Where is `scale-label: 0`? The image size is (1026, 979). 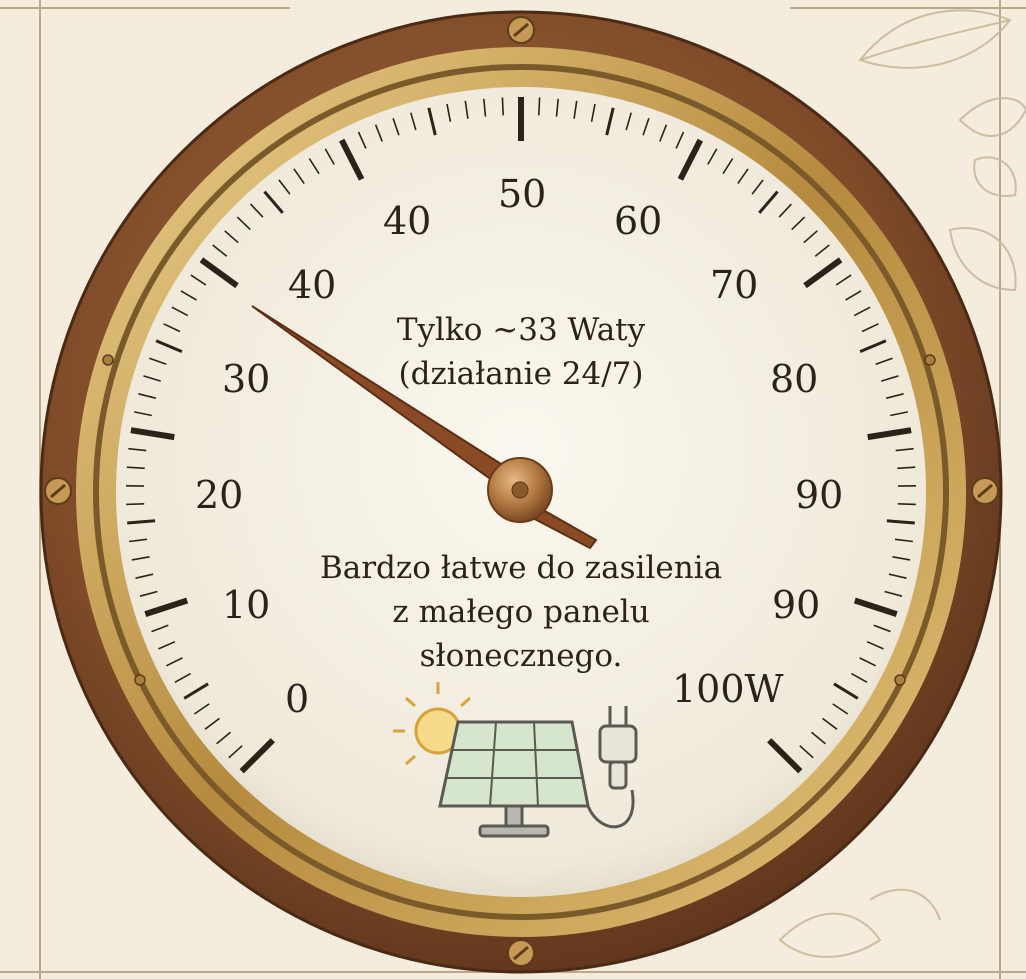 scale-label: 0 is located at coordinates (297, 699).